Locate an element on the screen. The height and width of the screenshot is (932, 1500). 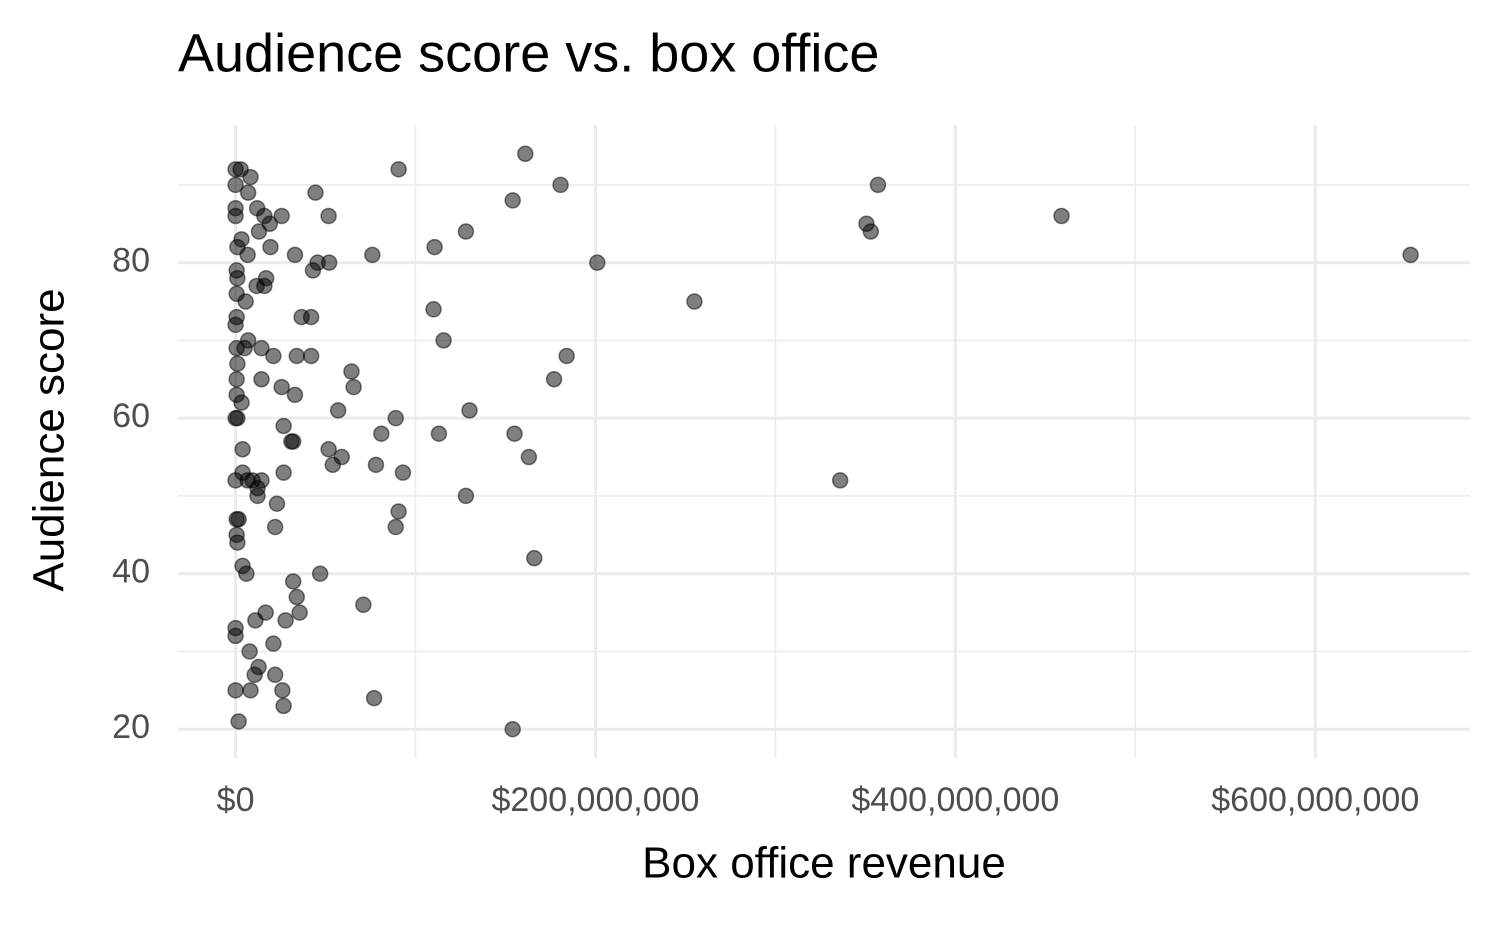
y-axis-label: Audience score is located at coordinates (49, 439).